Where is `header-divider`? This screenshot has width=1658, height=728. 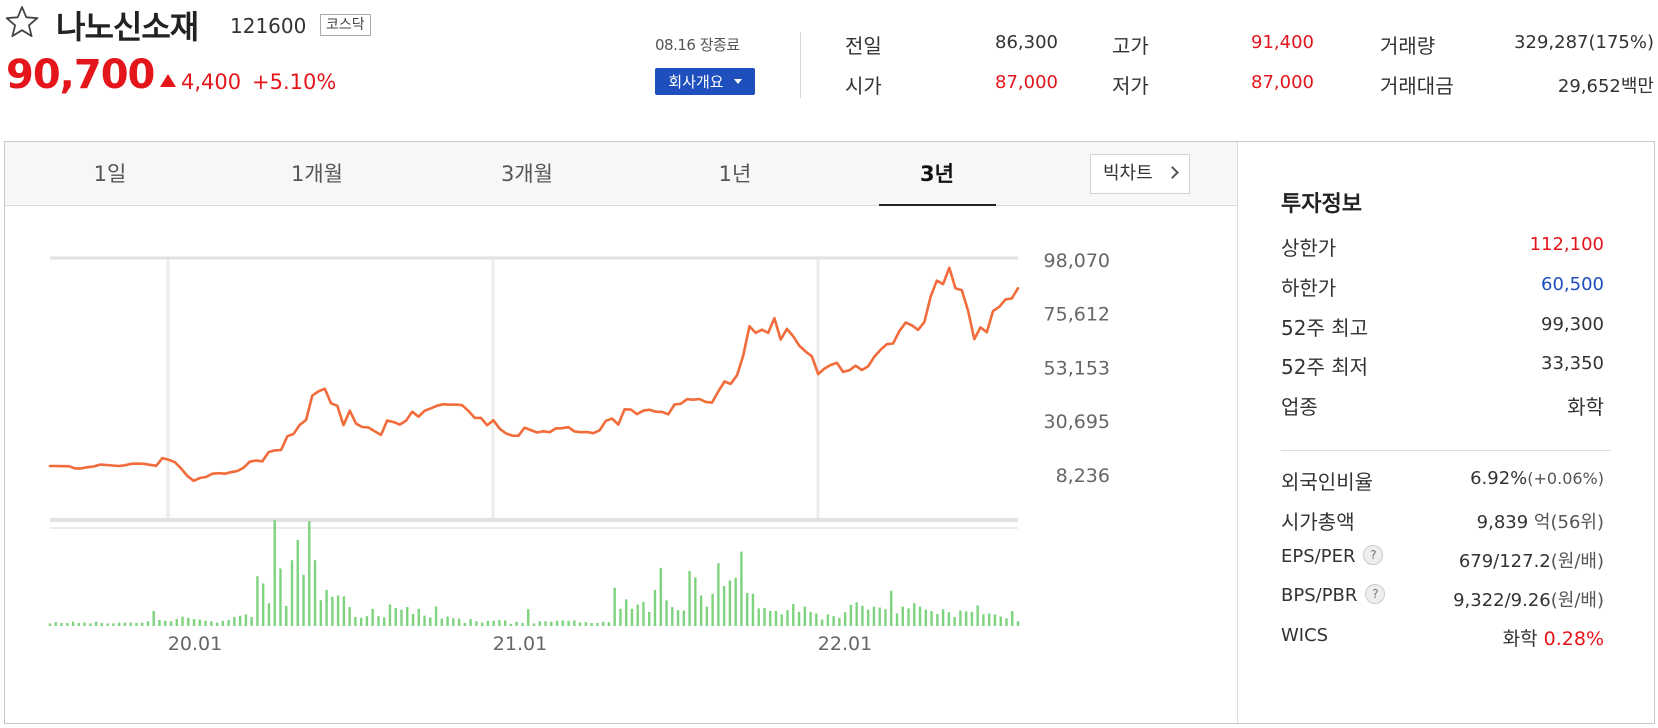 header-divider is located at coordinates (800, 65).